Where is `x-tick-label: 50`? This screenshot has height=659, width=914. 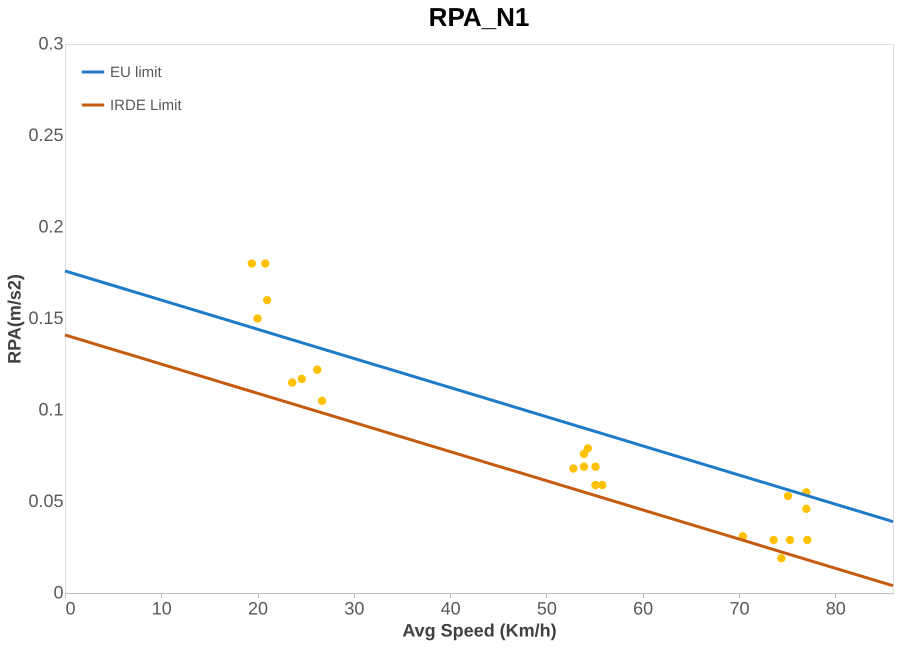
x-tick-label: 50 is located at coordinates (546, 608).